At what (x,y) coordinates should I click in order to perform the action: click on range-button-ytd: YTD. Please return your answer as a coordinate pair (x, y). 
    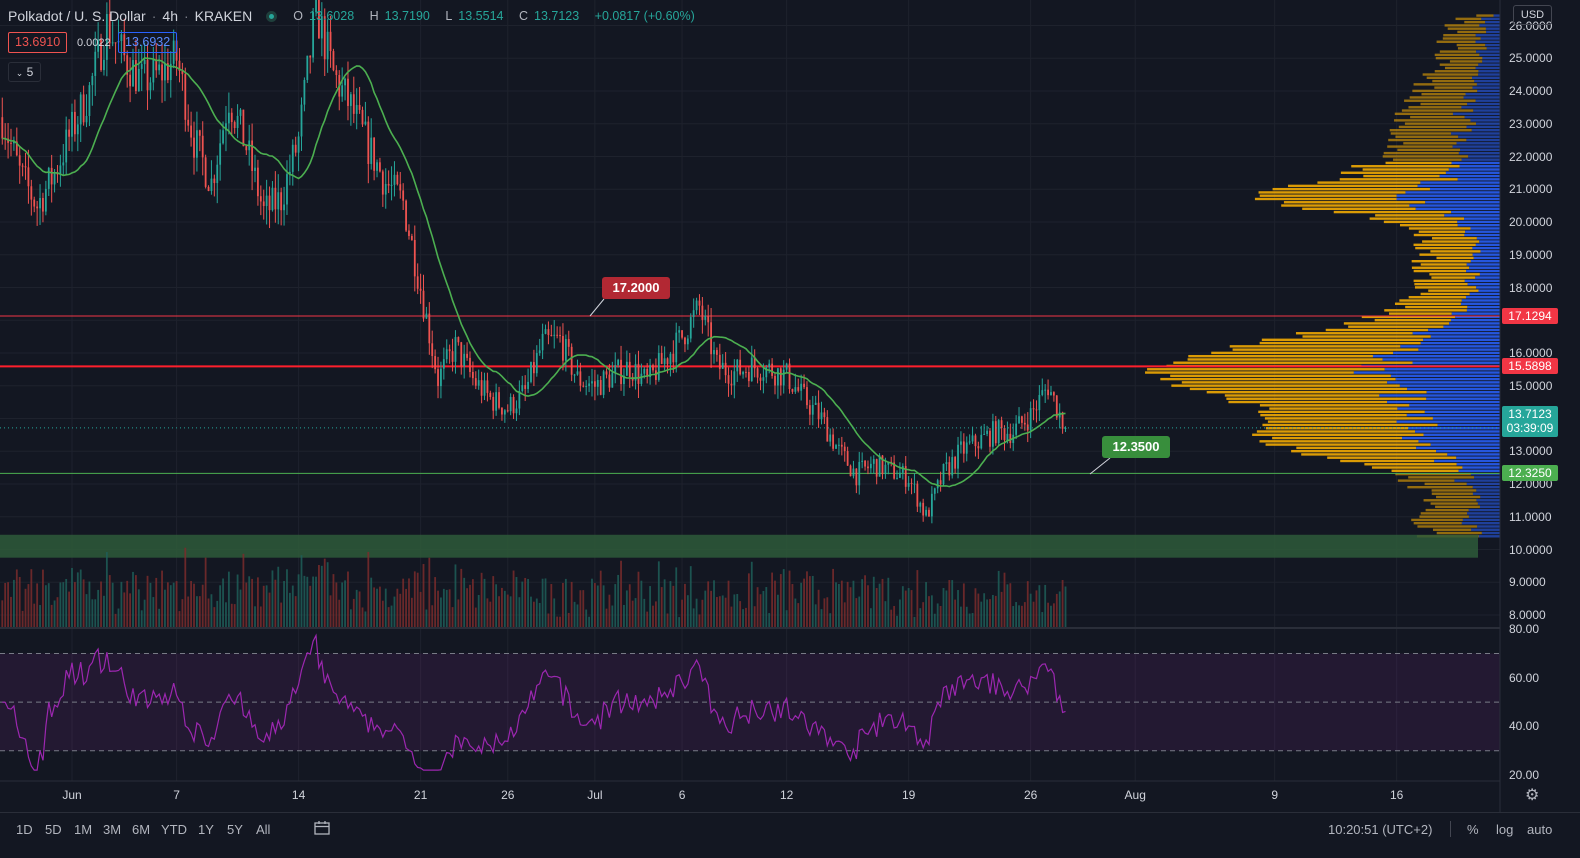
    Looking at the image, I should click on (174, 829).